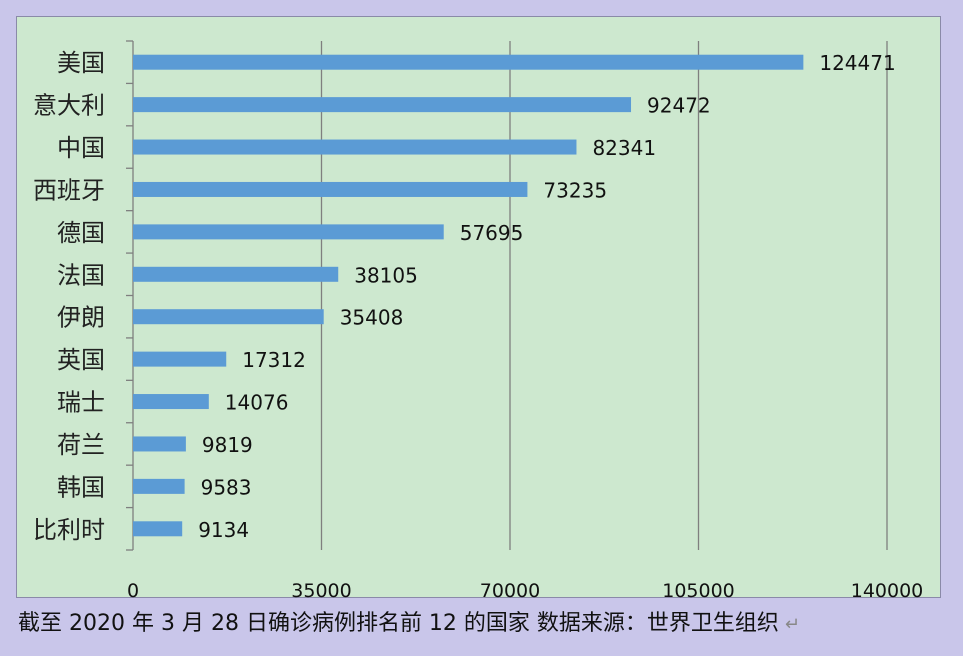  What do you see at coordinates (133, 589) in the screenshot?
I see `x-tick-label-0: 0` at bounding box center [133, 589].